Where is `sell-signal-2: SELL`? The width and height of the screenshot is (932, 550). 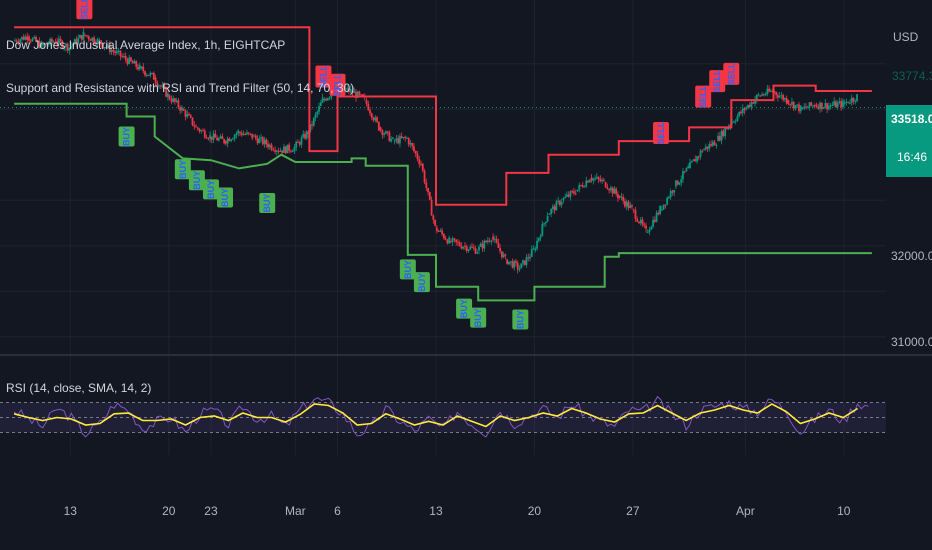 sell-signal-2: SELL is located at coordinates (337, 85).